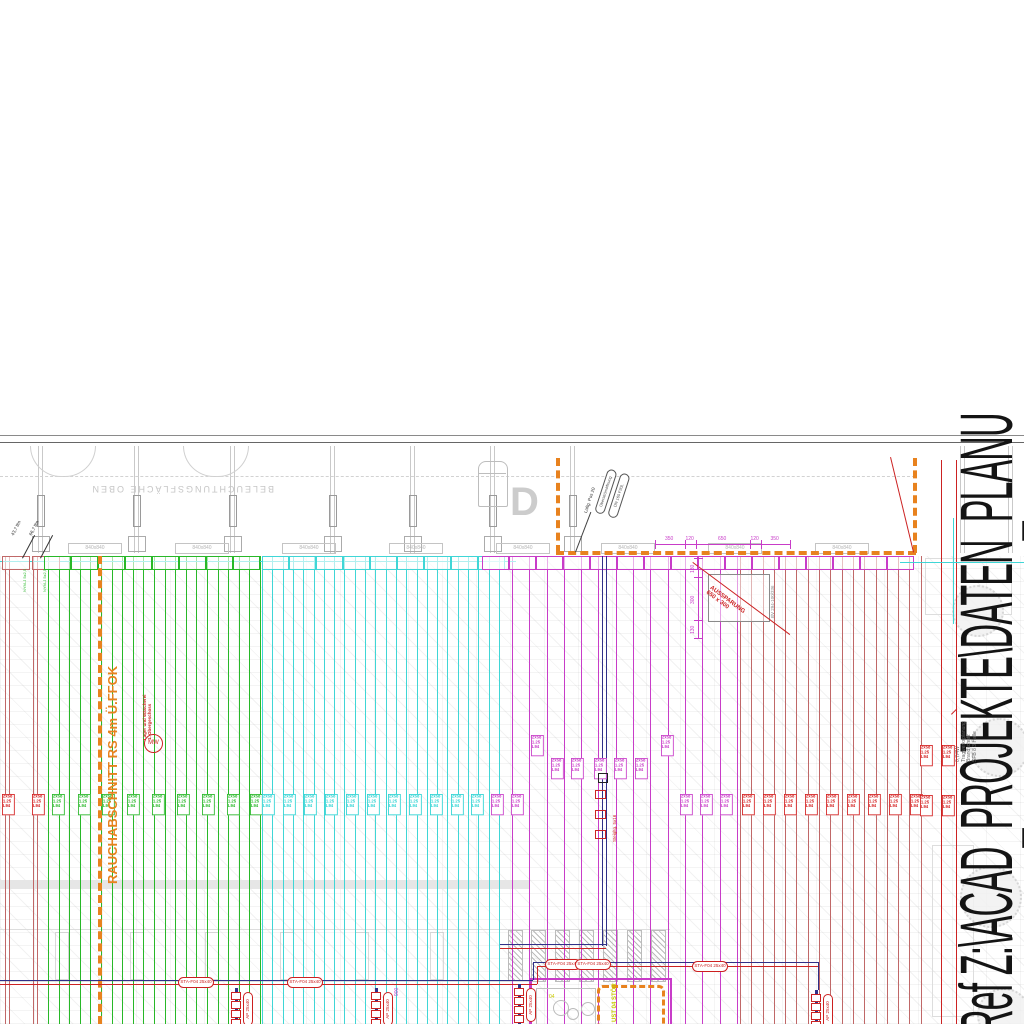 The width and height of the screenshot is (1024, 1024). What do you see at coordinates (493, 484) in the screenshot?
I see `vehicle-outline` at bounding box center [493, 484].